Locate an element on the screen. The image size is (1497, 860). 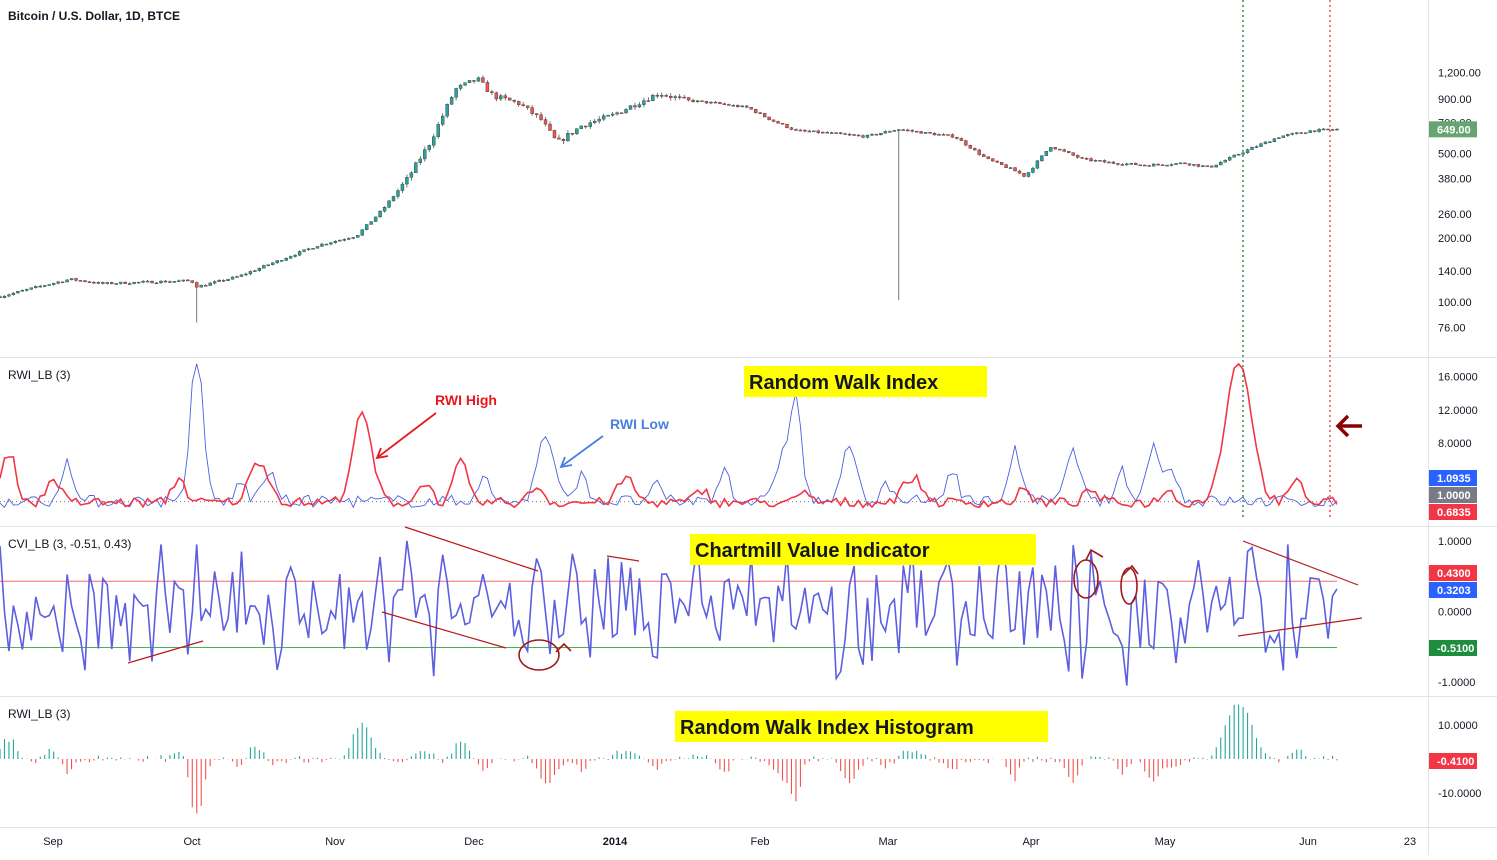
hist-title: RWI_LB (3) is located at coordinates (39, 714).